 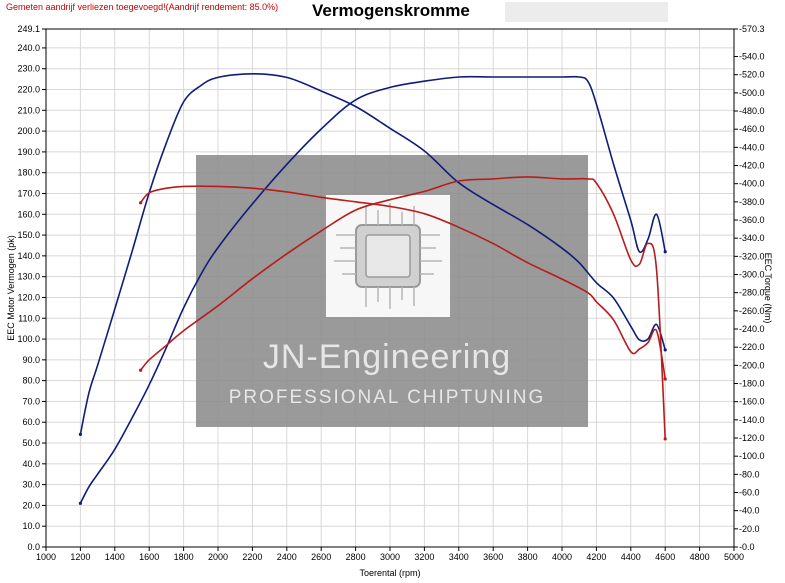 I want to click on y-right-tick-label: -440.0, so click(x=752, y=147).